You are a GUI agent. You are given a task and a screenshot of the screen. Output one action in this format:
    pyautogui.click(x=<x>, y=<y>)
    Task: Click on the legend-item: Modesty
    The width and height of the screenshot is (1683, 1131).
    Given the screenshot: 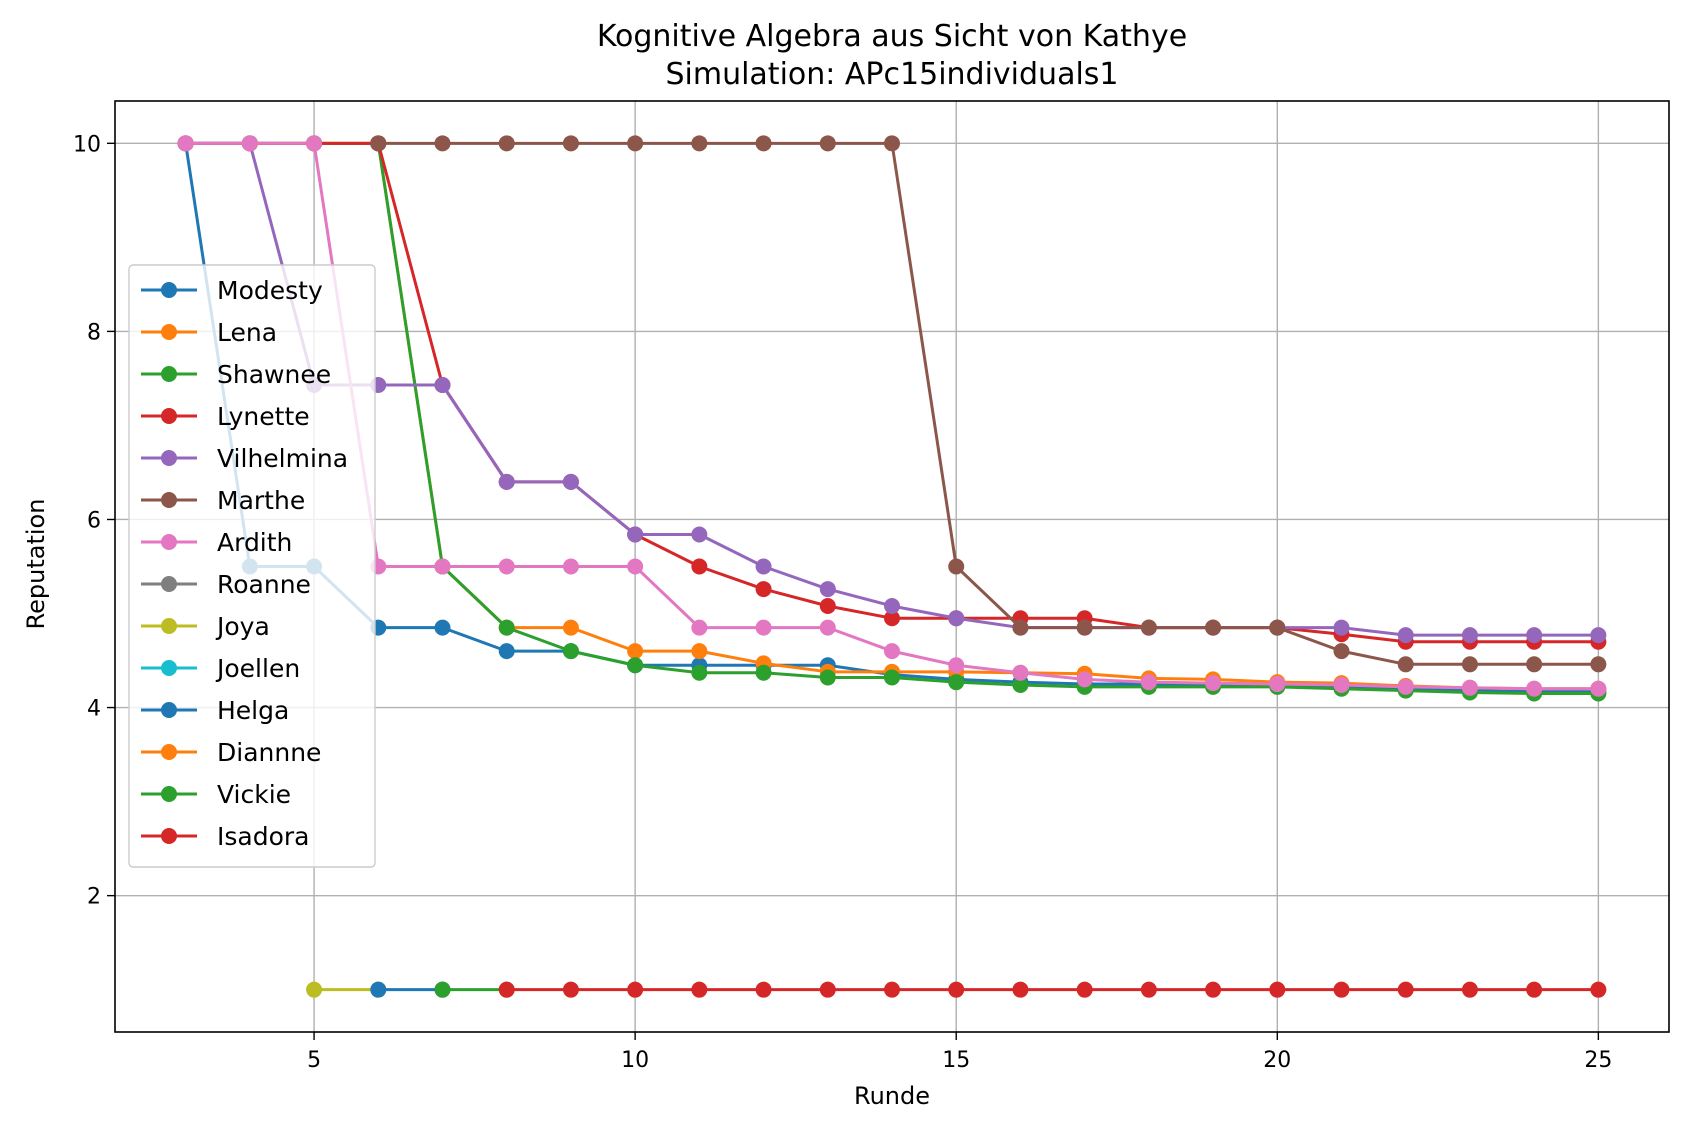 What is the action you would take?
    pyautogui.click(x=232, y=290)
    